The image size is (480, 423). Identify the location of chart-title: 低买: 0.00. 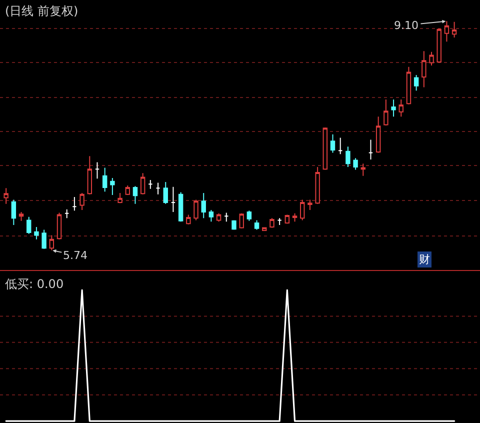
(34, 284).